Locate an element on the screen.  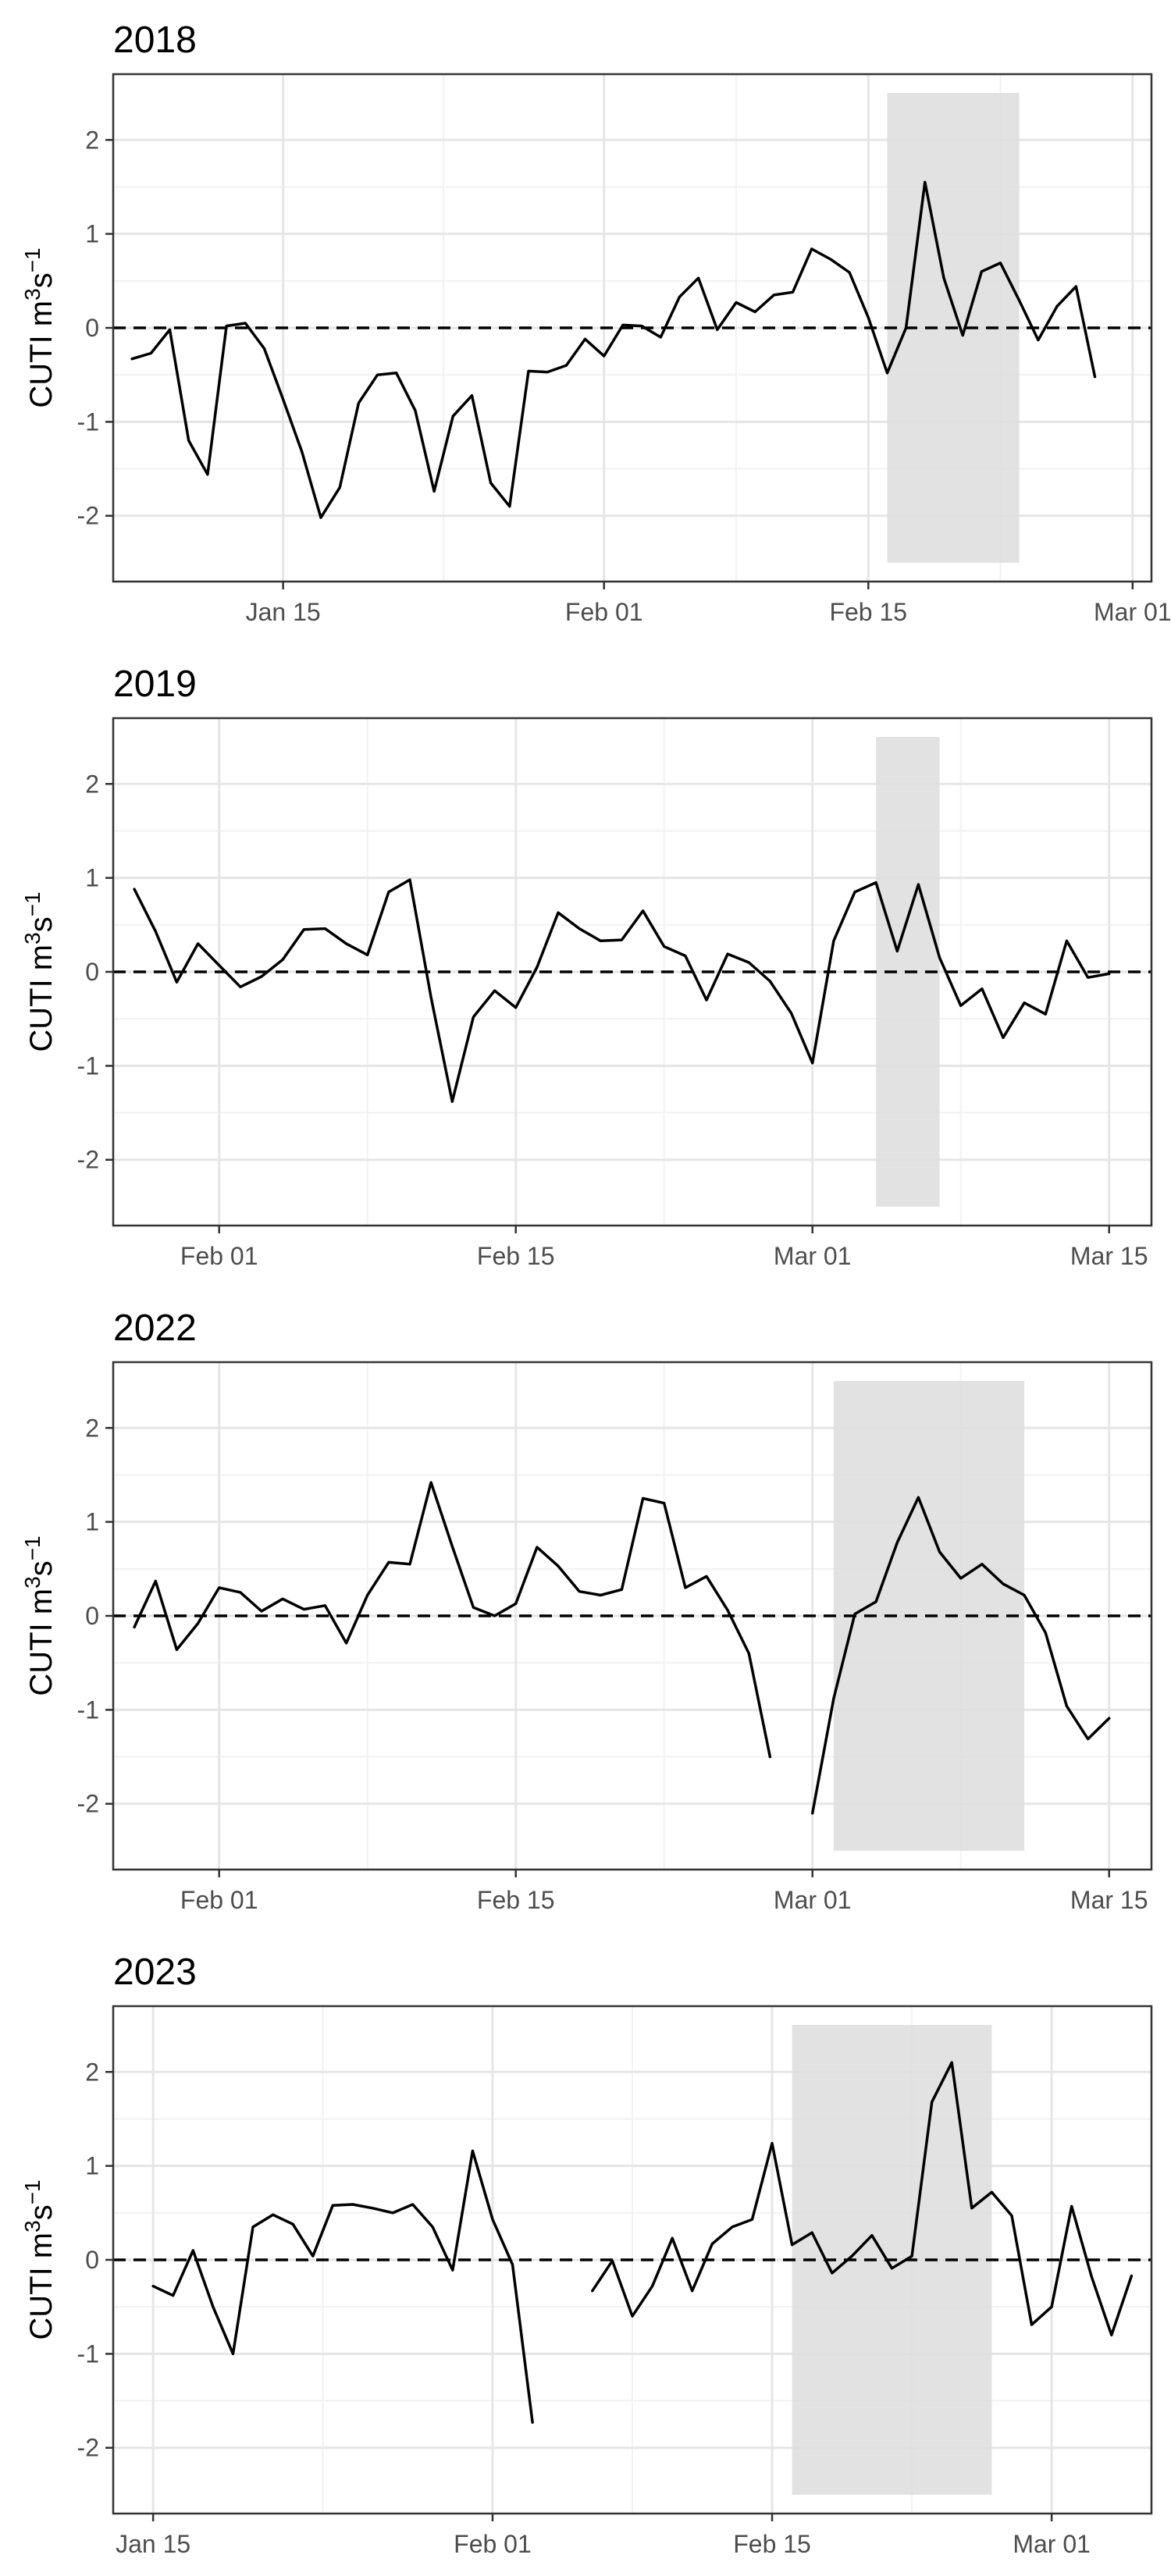
x-tick-label: Mar 15 is located at coordinates (1109, 1256).